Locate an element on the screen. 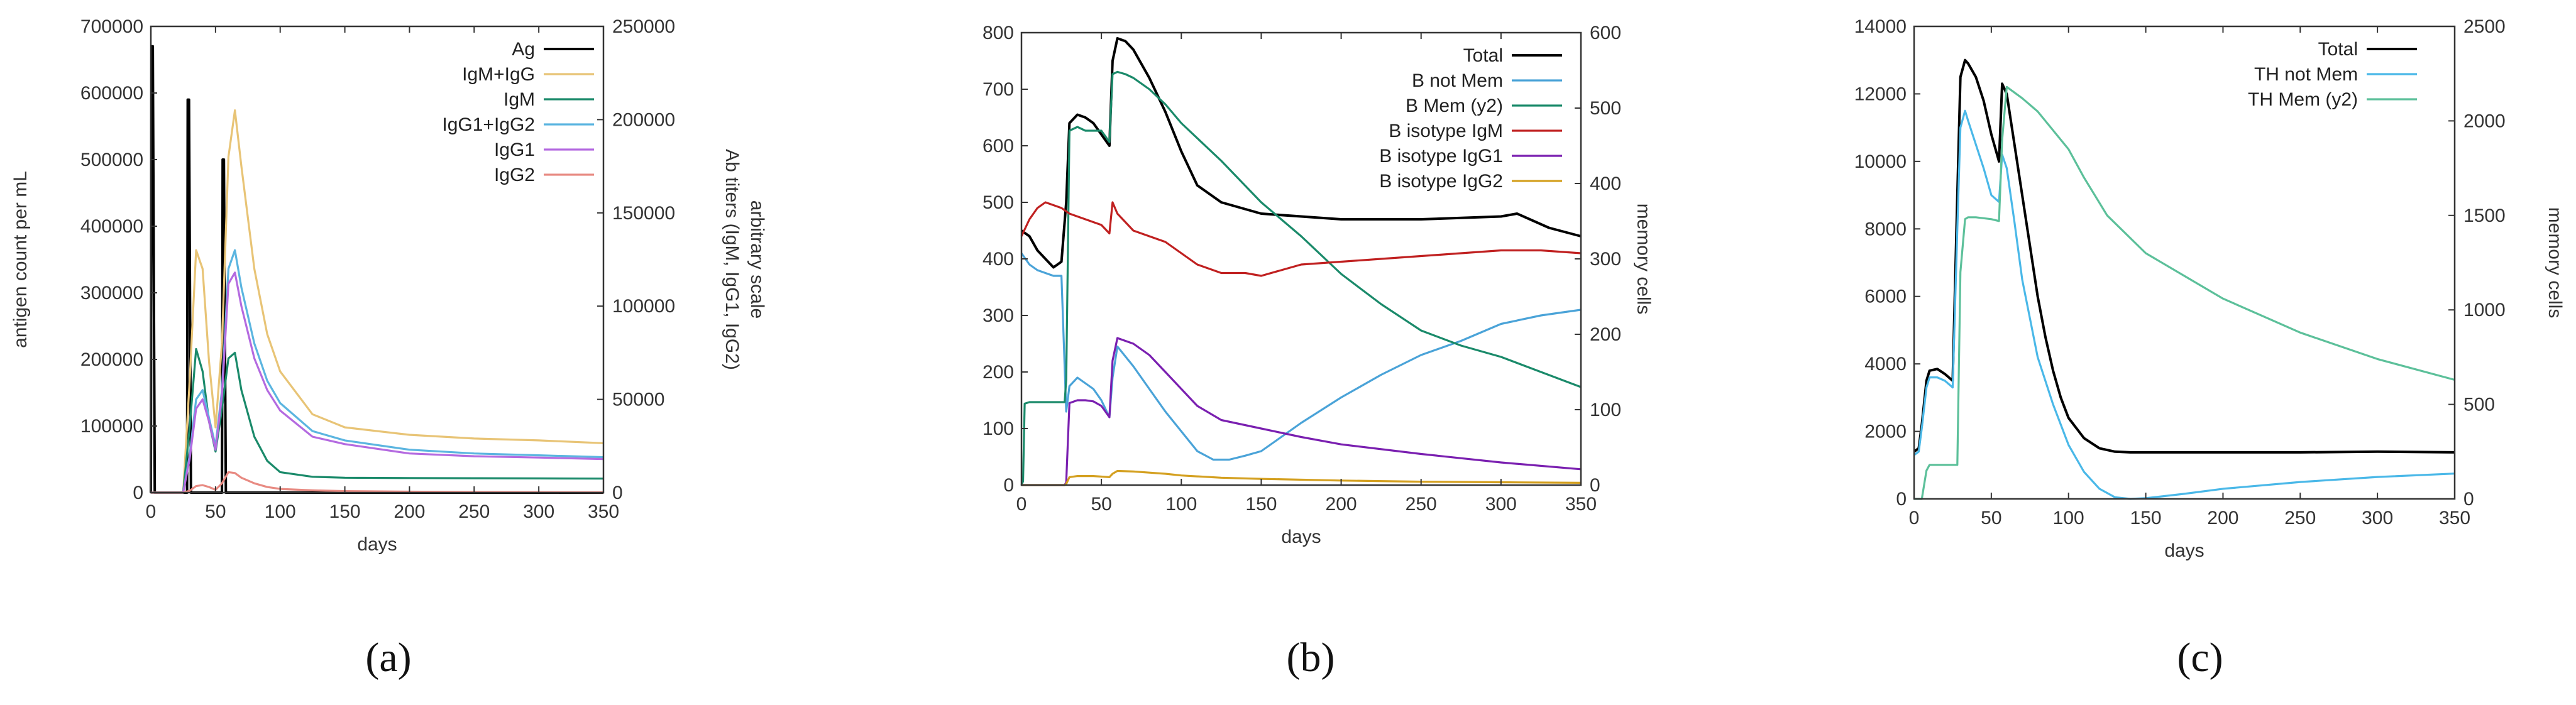 The width and height of the screenshot is (2576, 705). legend-label: IgG1+IgG2 is located at coordinates (489, 124).